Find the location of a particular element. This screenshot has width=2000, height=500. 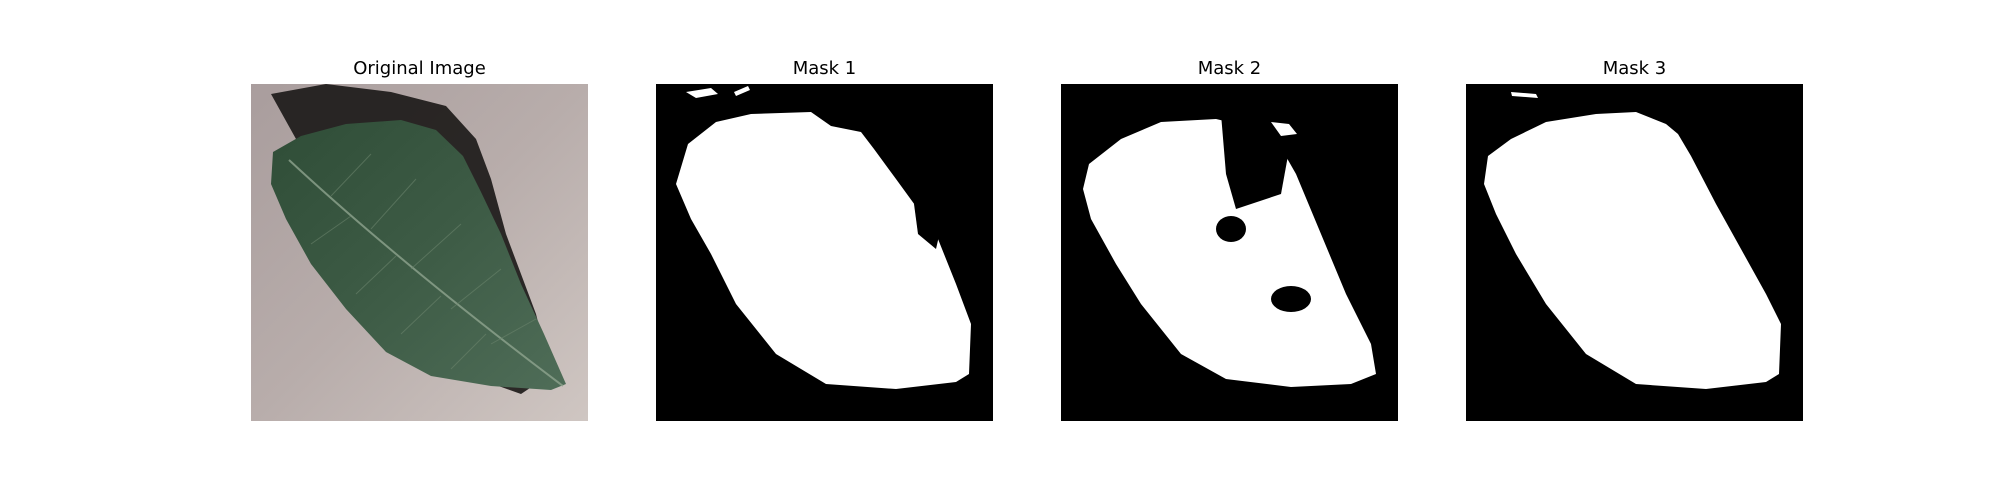

panel-title: Original Image is located at coordinates (419, 68).